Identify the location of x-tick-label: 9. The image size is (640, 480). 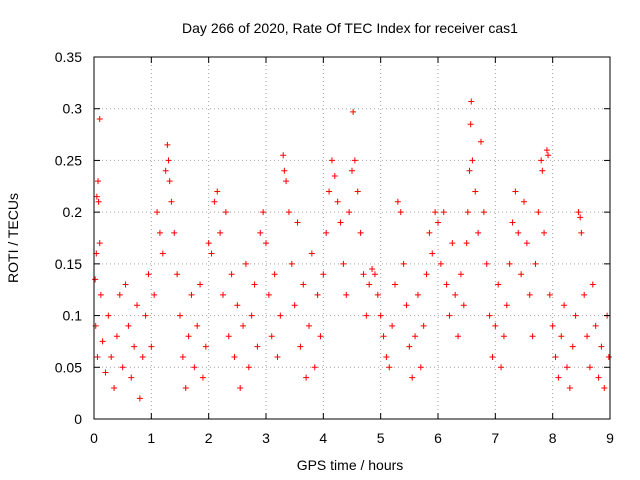
(610, 438).